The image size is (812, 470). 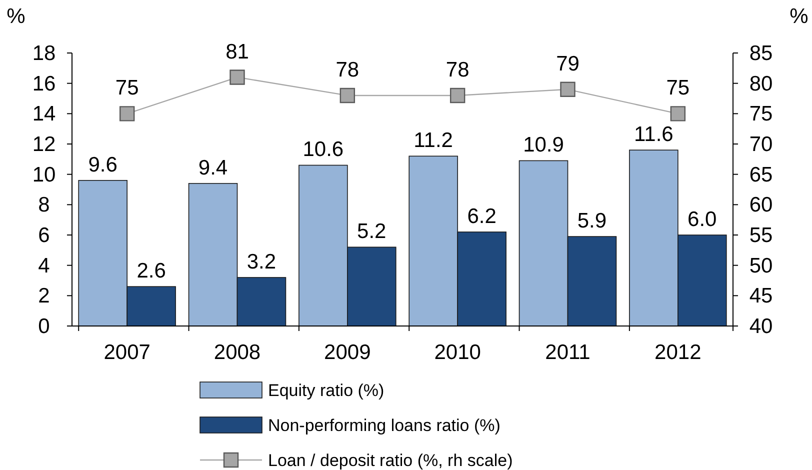 What do you see at coordinates (799, 16) in the screenshot?
I see `y2-axis-title: %` at bounding box center [799, 16].